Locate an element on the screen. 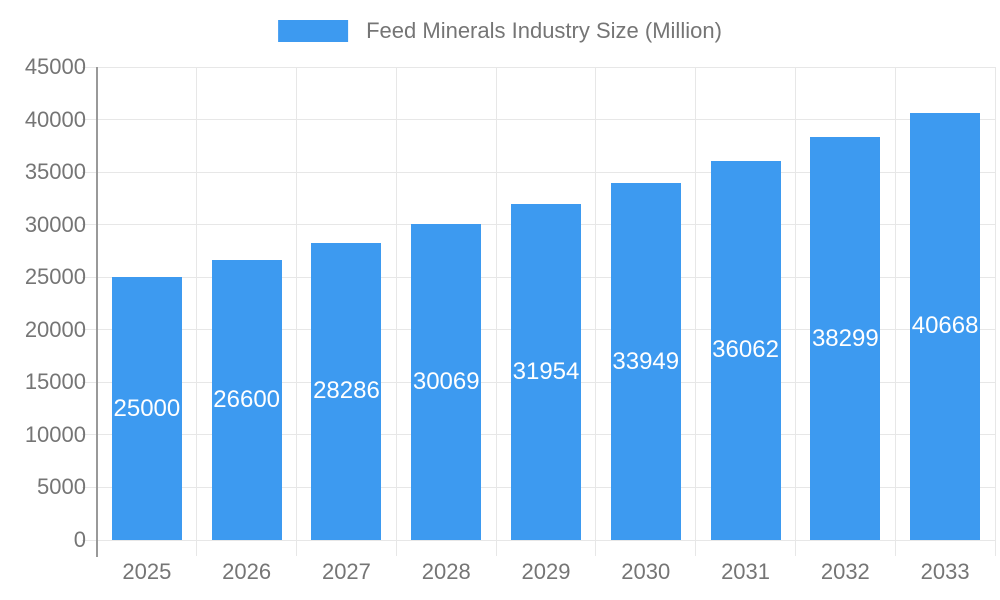 The image size is (1000, 600). y-axis-label: 25000 is located at coordinates (55, 277).